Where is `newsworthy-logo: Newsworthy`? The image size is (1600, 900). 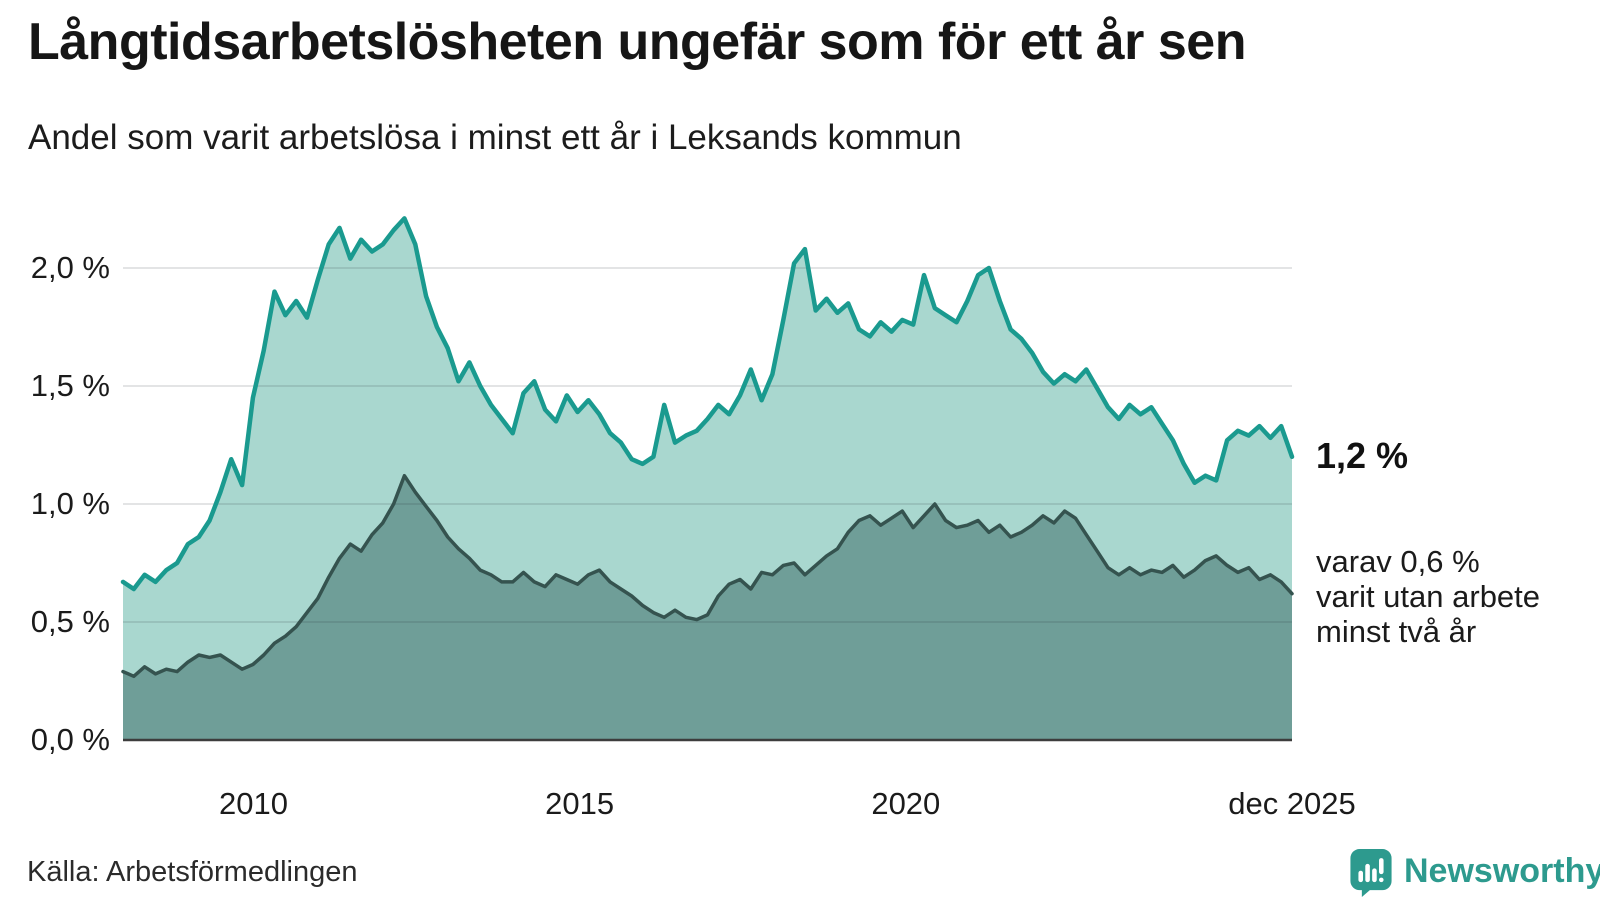 newsworthy-logo: Newsworthy is located at coordinates (1475, 873).